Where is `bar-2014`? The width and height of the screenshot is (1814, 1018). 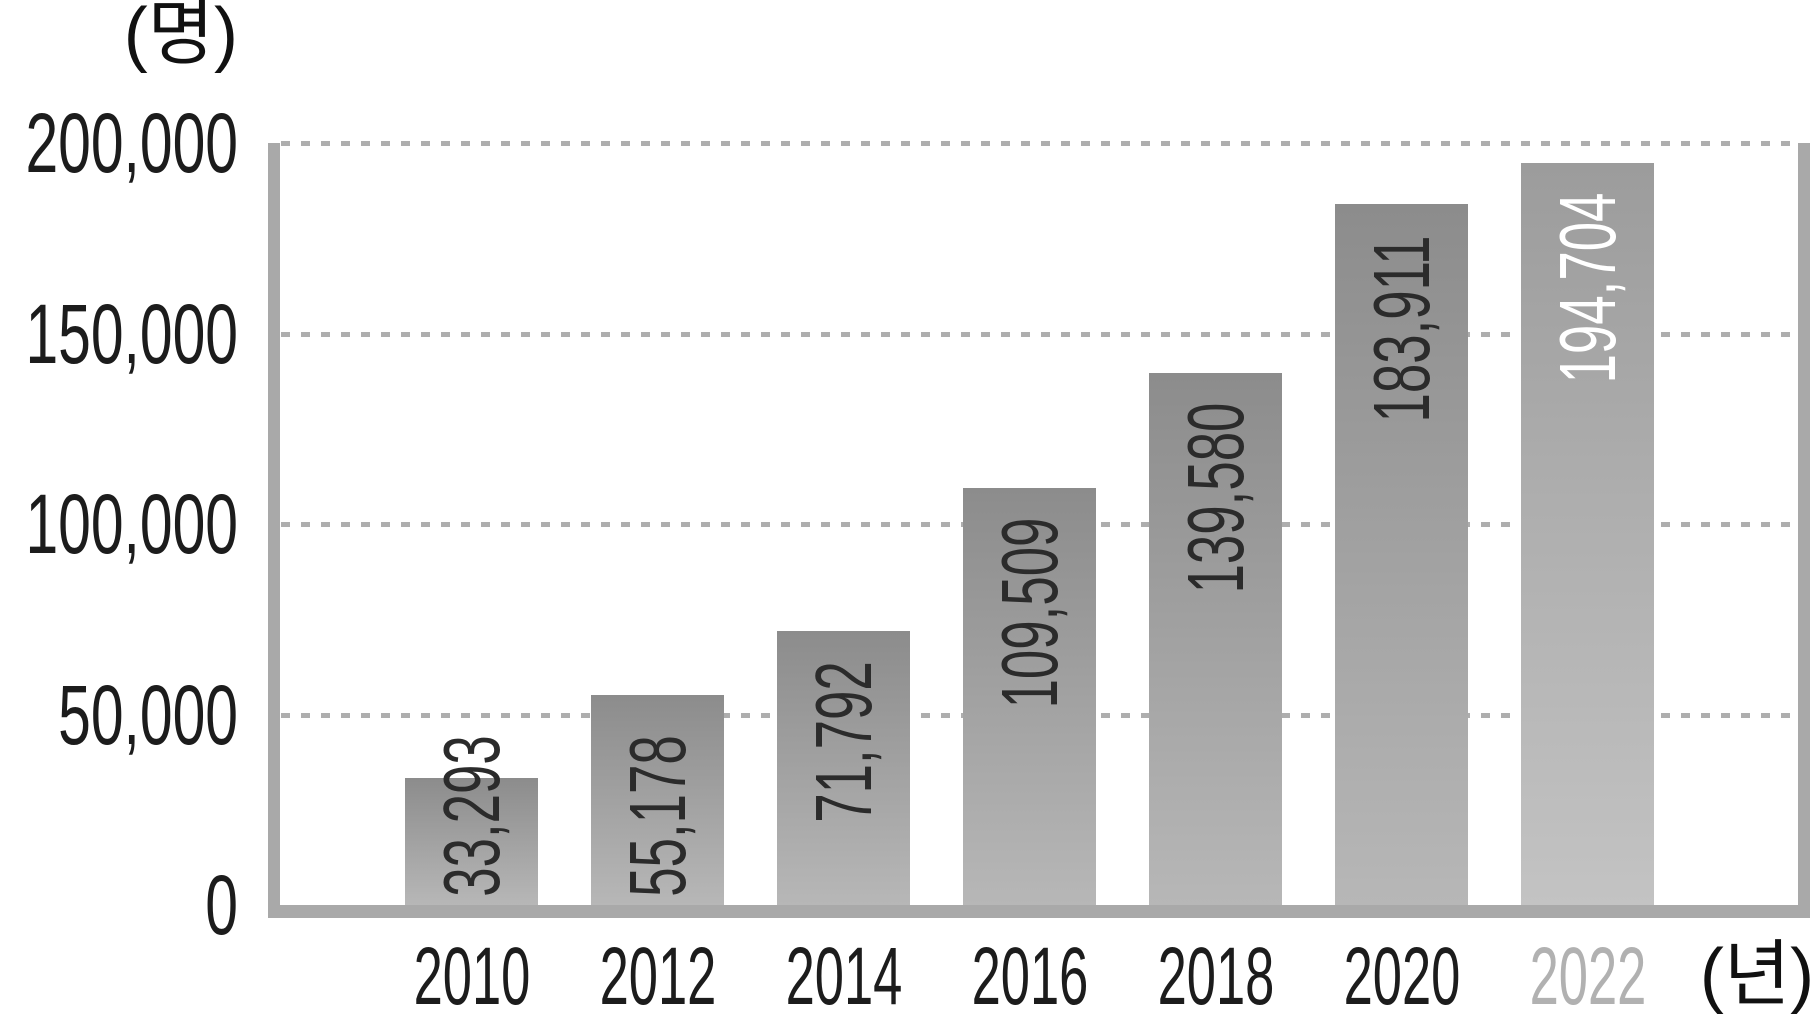
bar-2014 is located at coordinates (843, 768).